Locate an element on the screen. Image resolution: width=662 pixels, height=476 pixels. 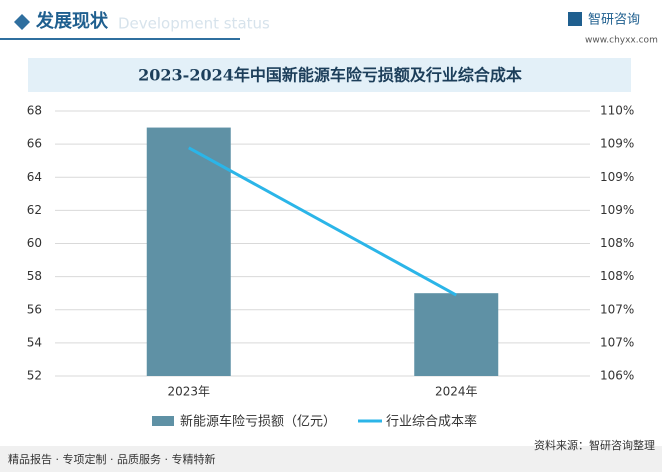
legend-label: 行业综合成本率 is located at coordinates (431, 422).